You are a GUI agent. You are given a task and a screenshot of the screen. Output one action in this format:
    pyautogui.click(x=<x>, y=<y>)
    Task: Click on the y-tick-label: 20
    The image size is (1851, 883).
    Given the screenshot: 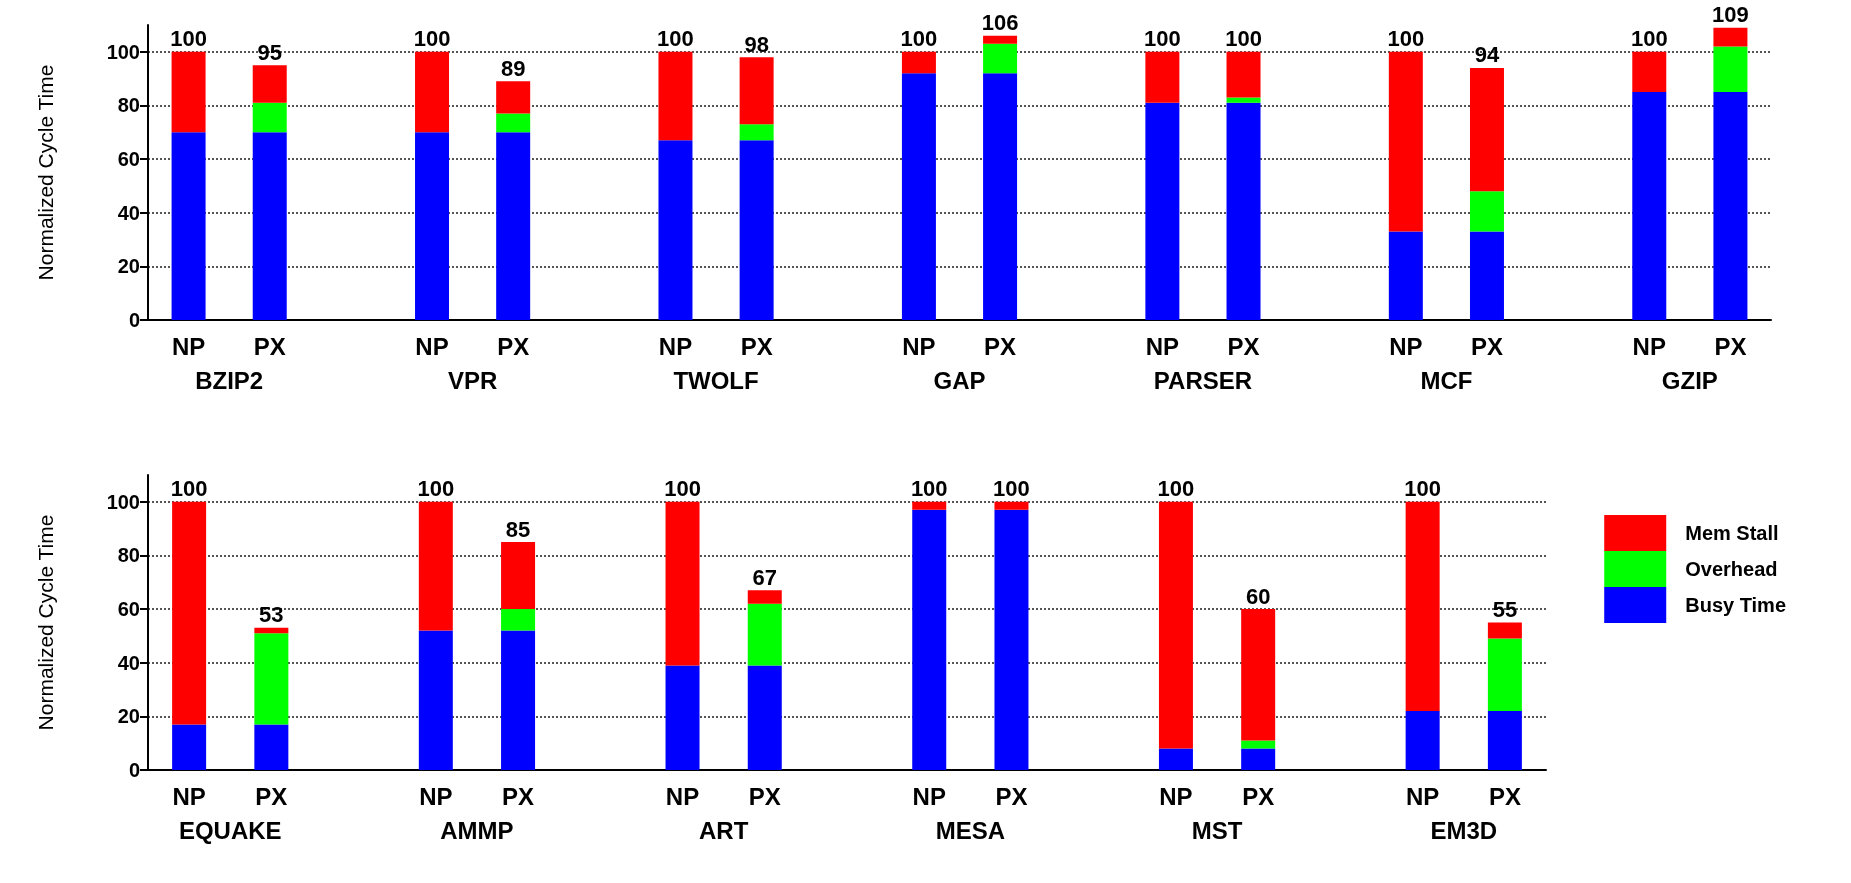 What is the action you would take?
    pyautogui.click(x=128, y=716)
    